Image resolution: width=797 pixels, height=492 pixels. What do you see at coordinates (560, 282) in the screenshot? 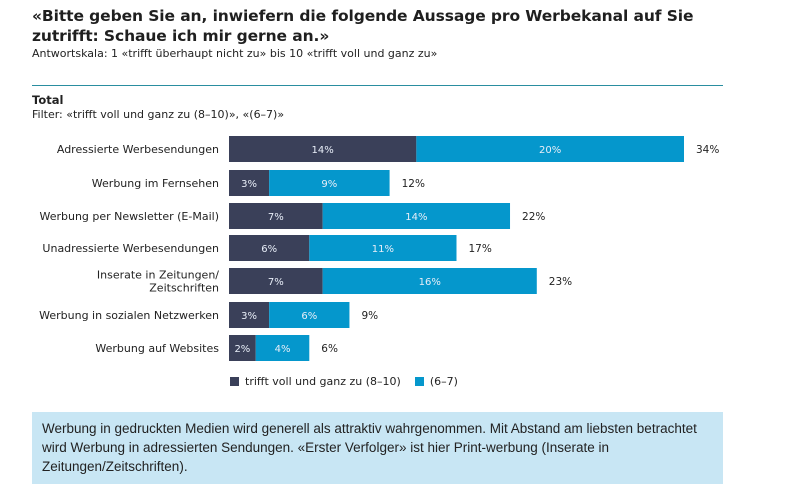
I see `bar-total-label: 23%` at bounding box center [560, 282].